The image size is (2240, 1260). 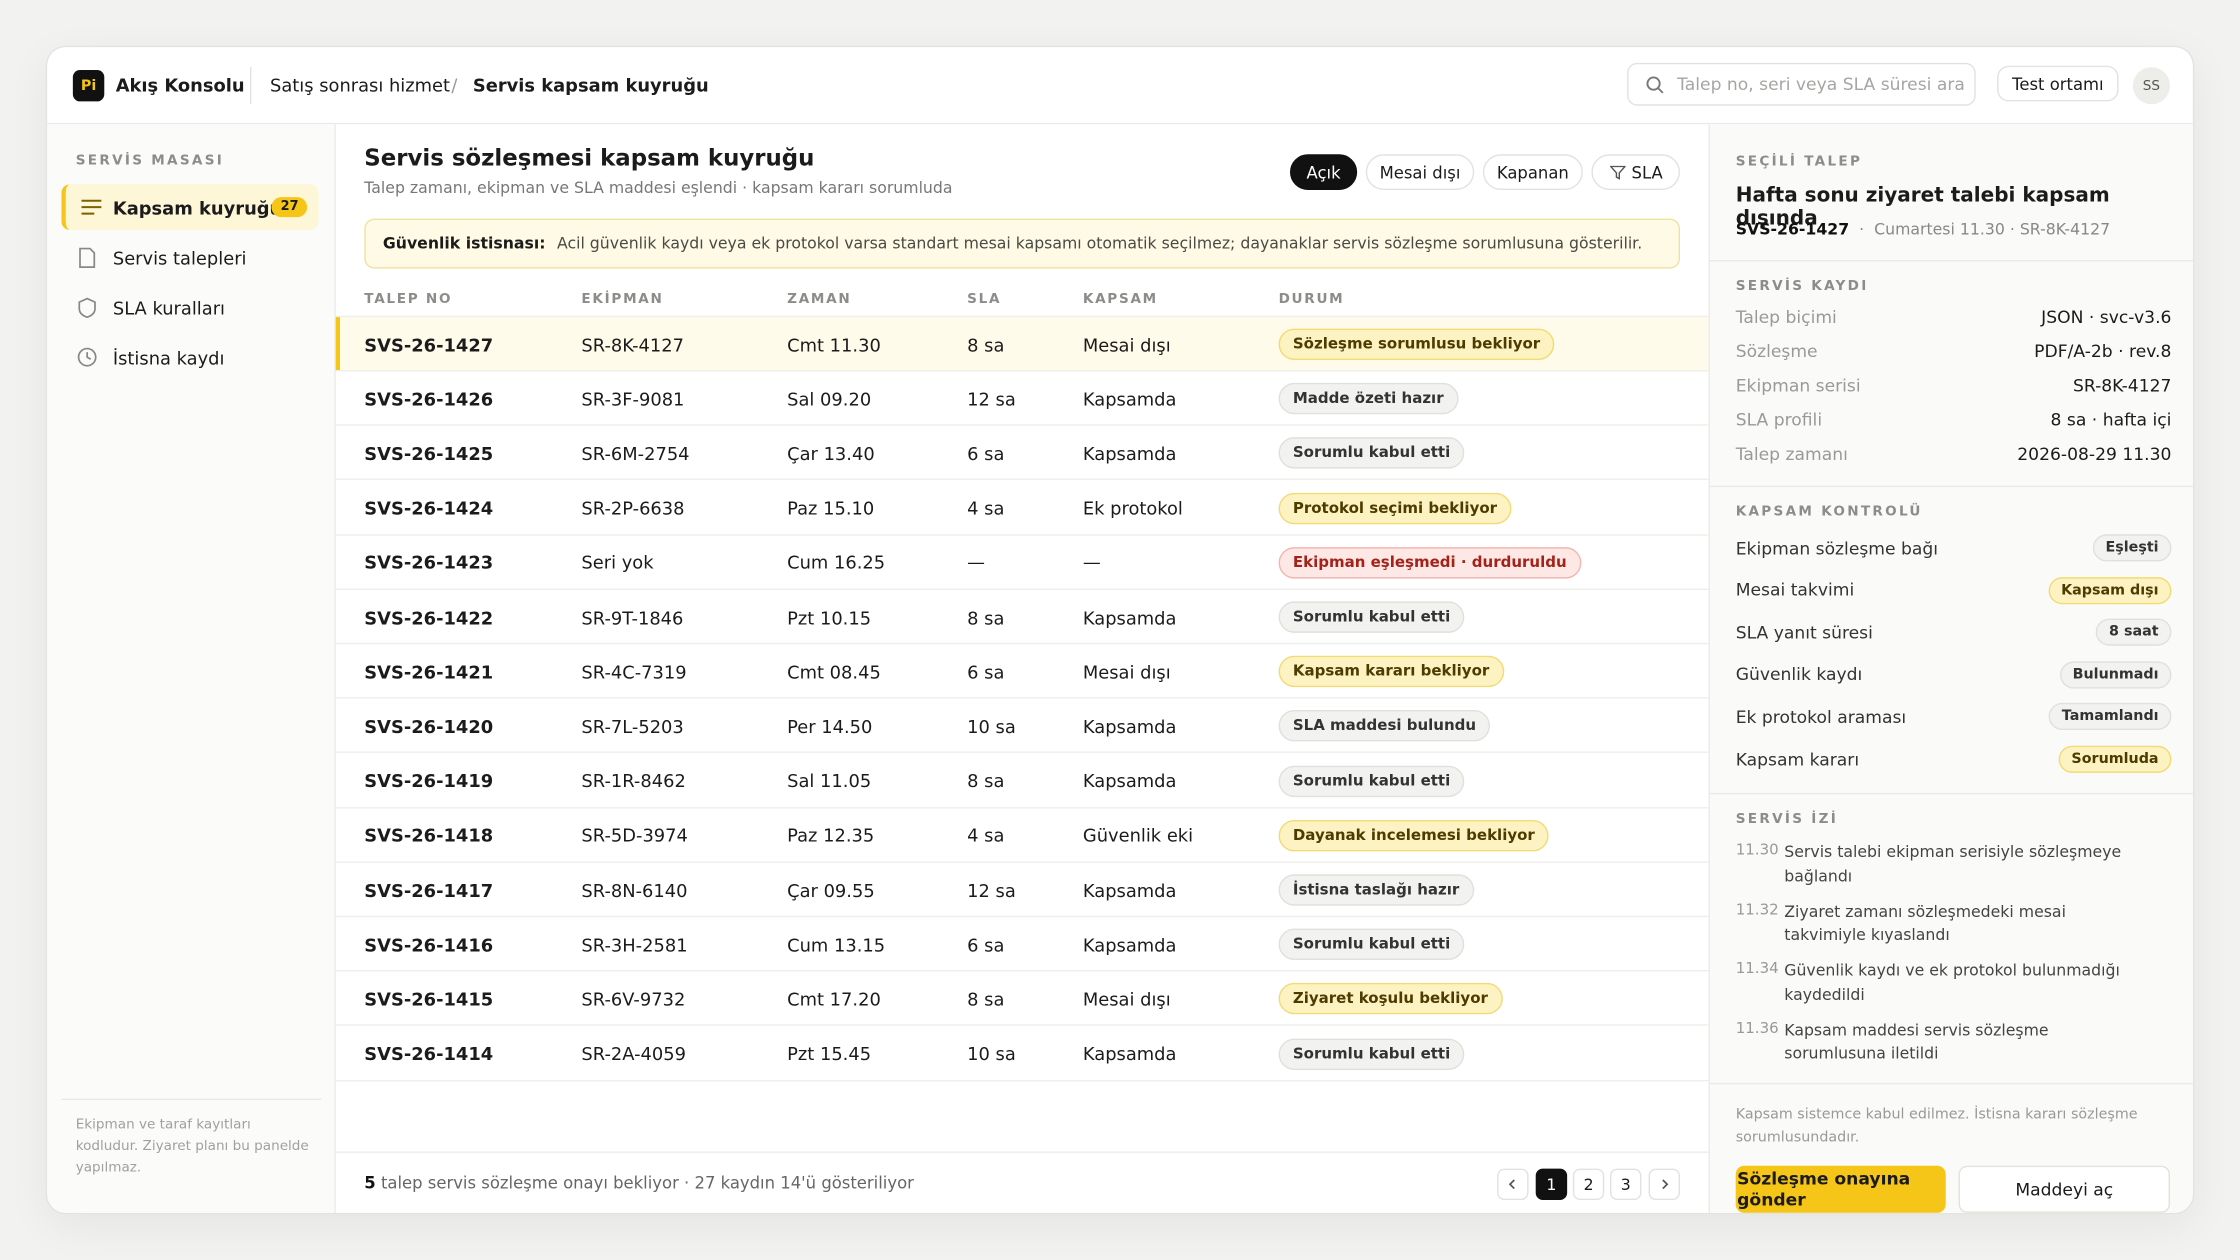 What do you see at coordinates (1798, 385) in the screenshot?
I see `record-key: Ekipman serisi` at bounding box center [1798, 385].